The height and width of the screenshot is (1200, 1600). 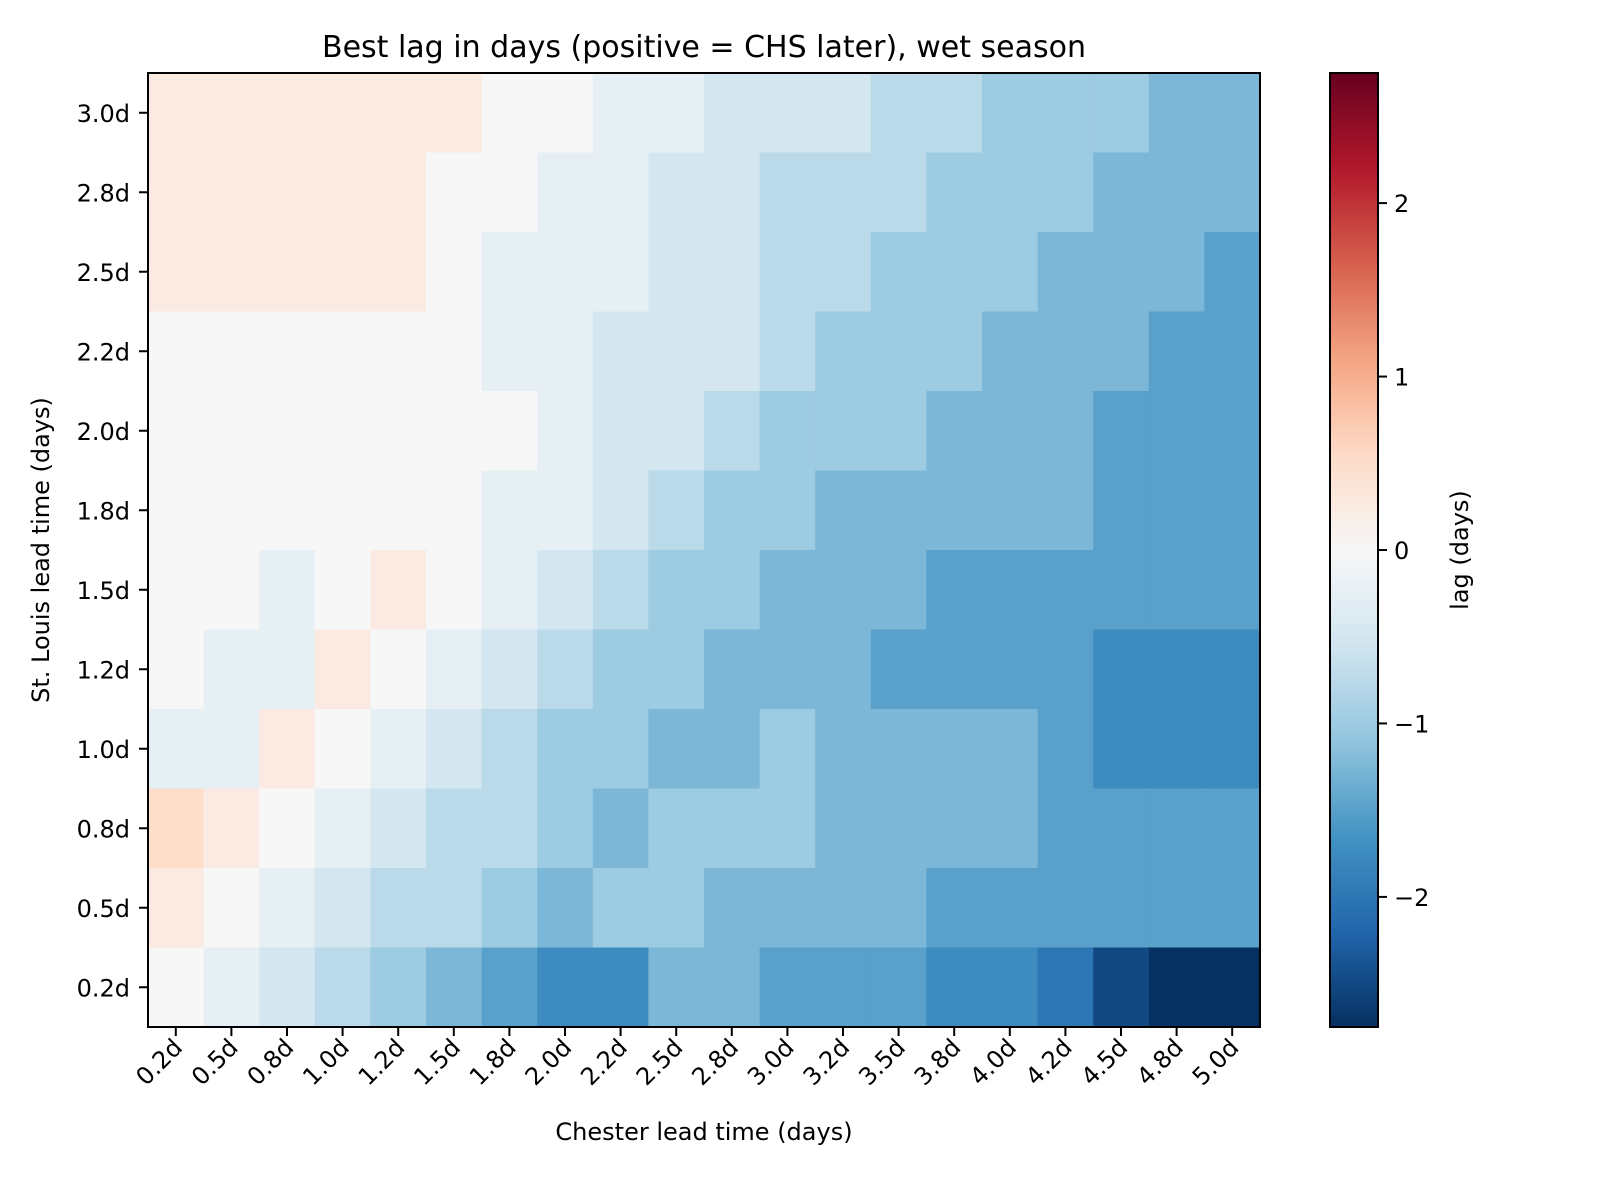 I want to click on x-tick-label: 3.0d, so click(x=771, y=1062).